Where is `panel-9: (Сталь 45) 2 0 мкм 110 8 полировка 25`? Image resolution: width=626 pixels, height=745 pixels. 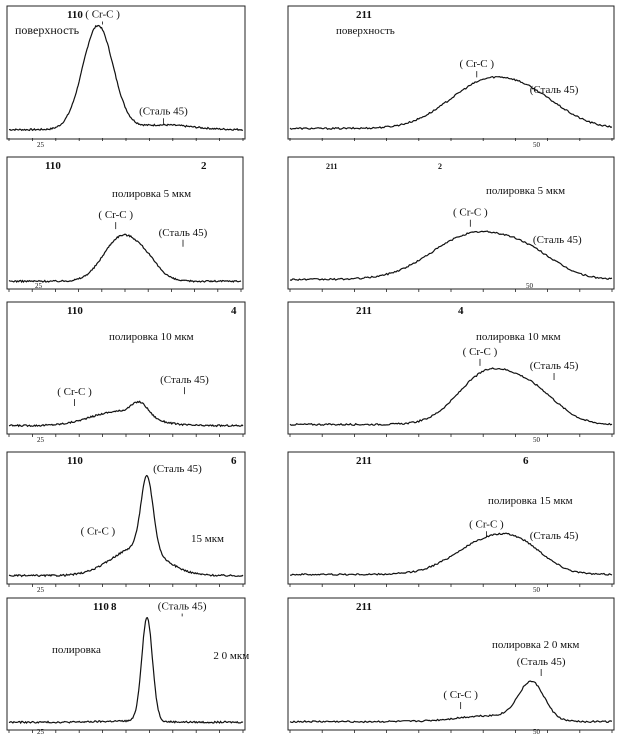 panel-9: (Сталь 45) 2 0 мкм 110 8 полировка 25 is located at coordinates (127, 666).